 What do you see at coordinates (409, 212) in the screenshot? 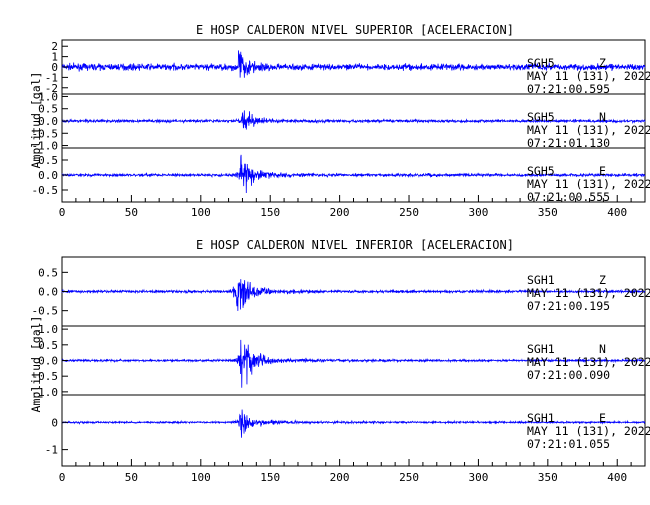
I see `x-tick-label-p0-5: 250` at bounding box center [409, 212].